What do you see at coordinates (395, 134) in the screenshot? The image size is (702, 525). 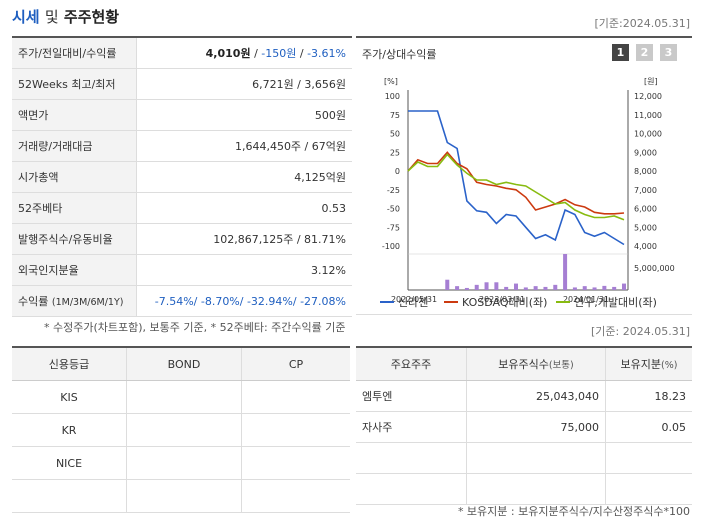 I see `left-tick-label: 50` at bounding box center [395, 134].